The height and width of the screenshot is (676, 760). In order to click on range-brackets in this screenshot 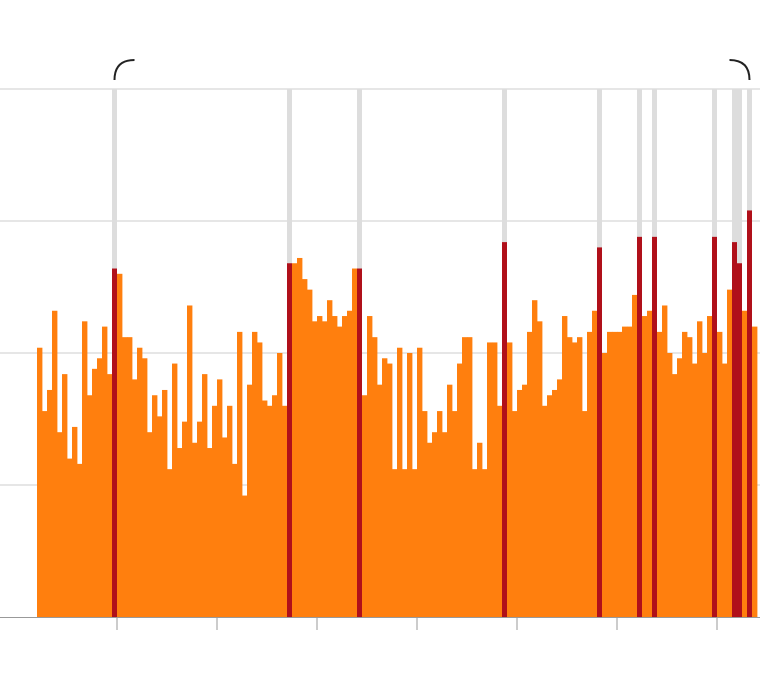, I will do `click(432, 70)`.